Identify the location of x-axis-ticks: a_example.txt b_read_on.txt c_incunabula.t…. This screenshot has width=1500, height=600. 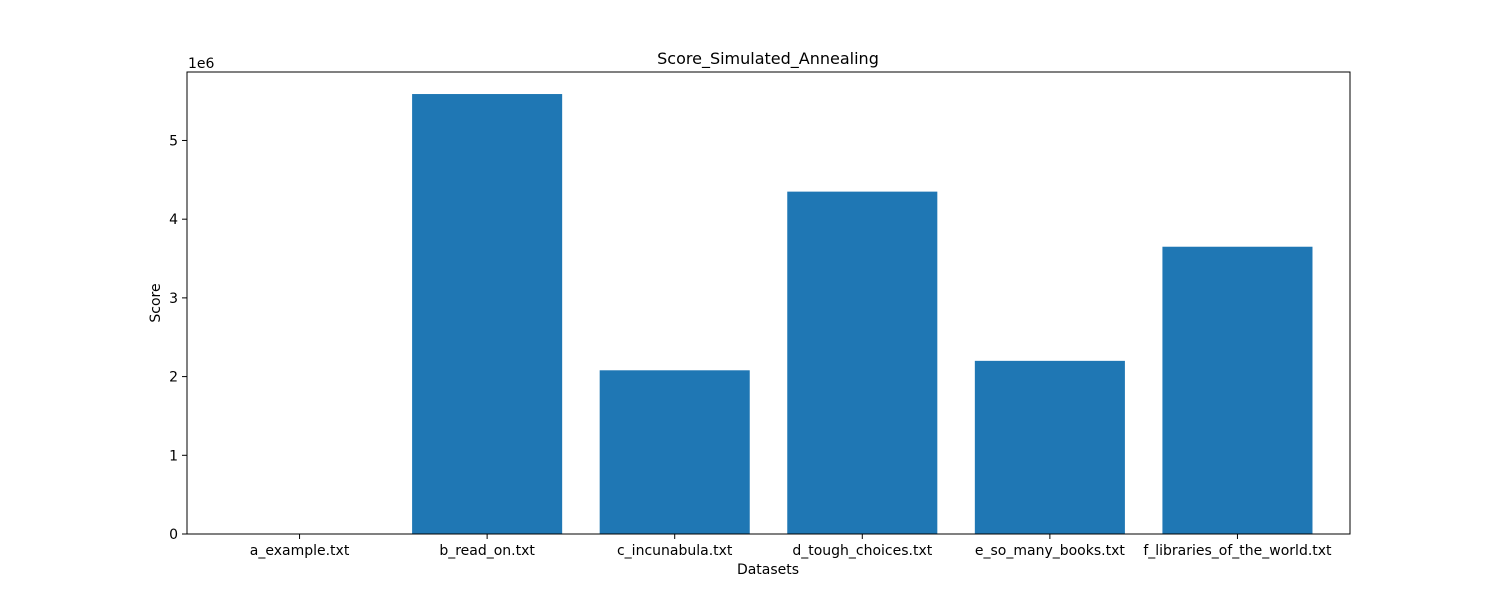
(791, 546).